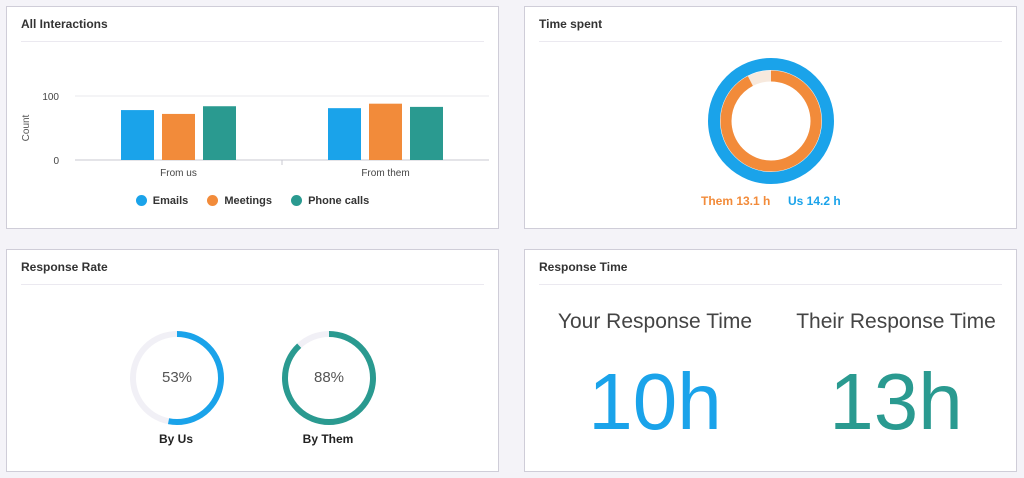 Image resolution: width=1024 pixels, height=478 pixels. What do you see at coordinates (736, 201) in the screenshot?
I see `them-label: Them 13.1 h` at bounding box center [736, 201].